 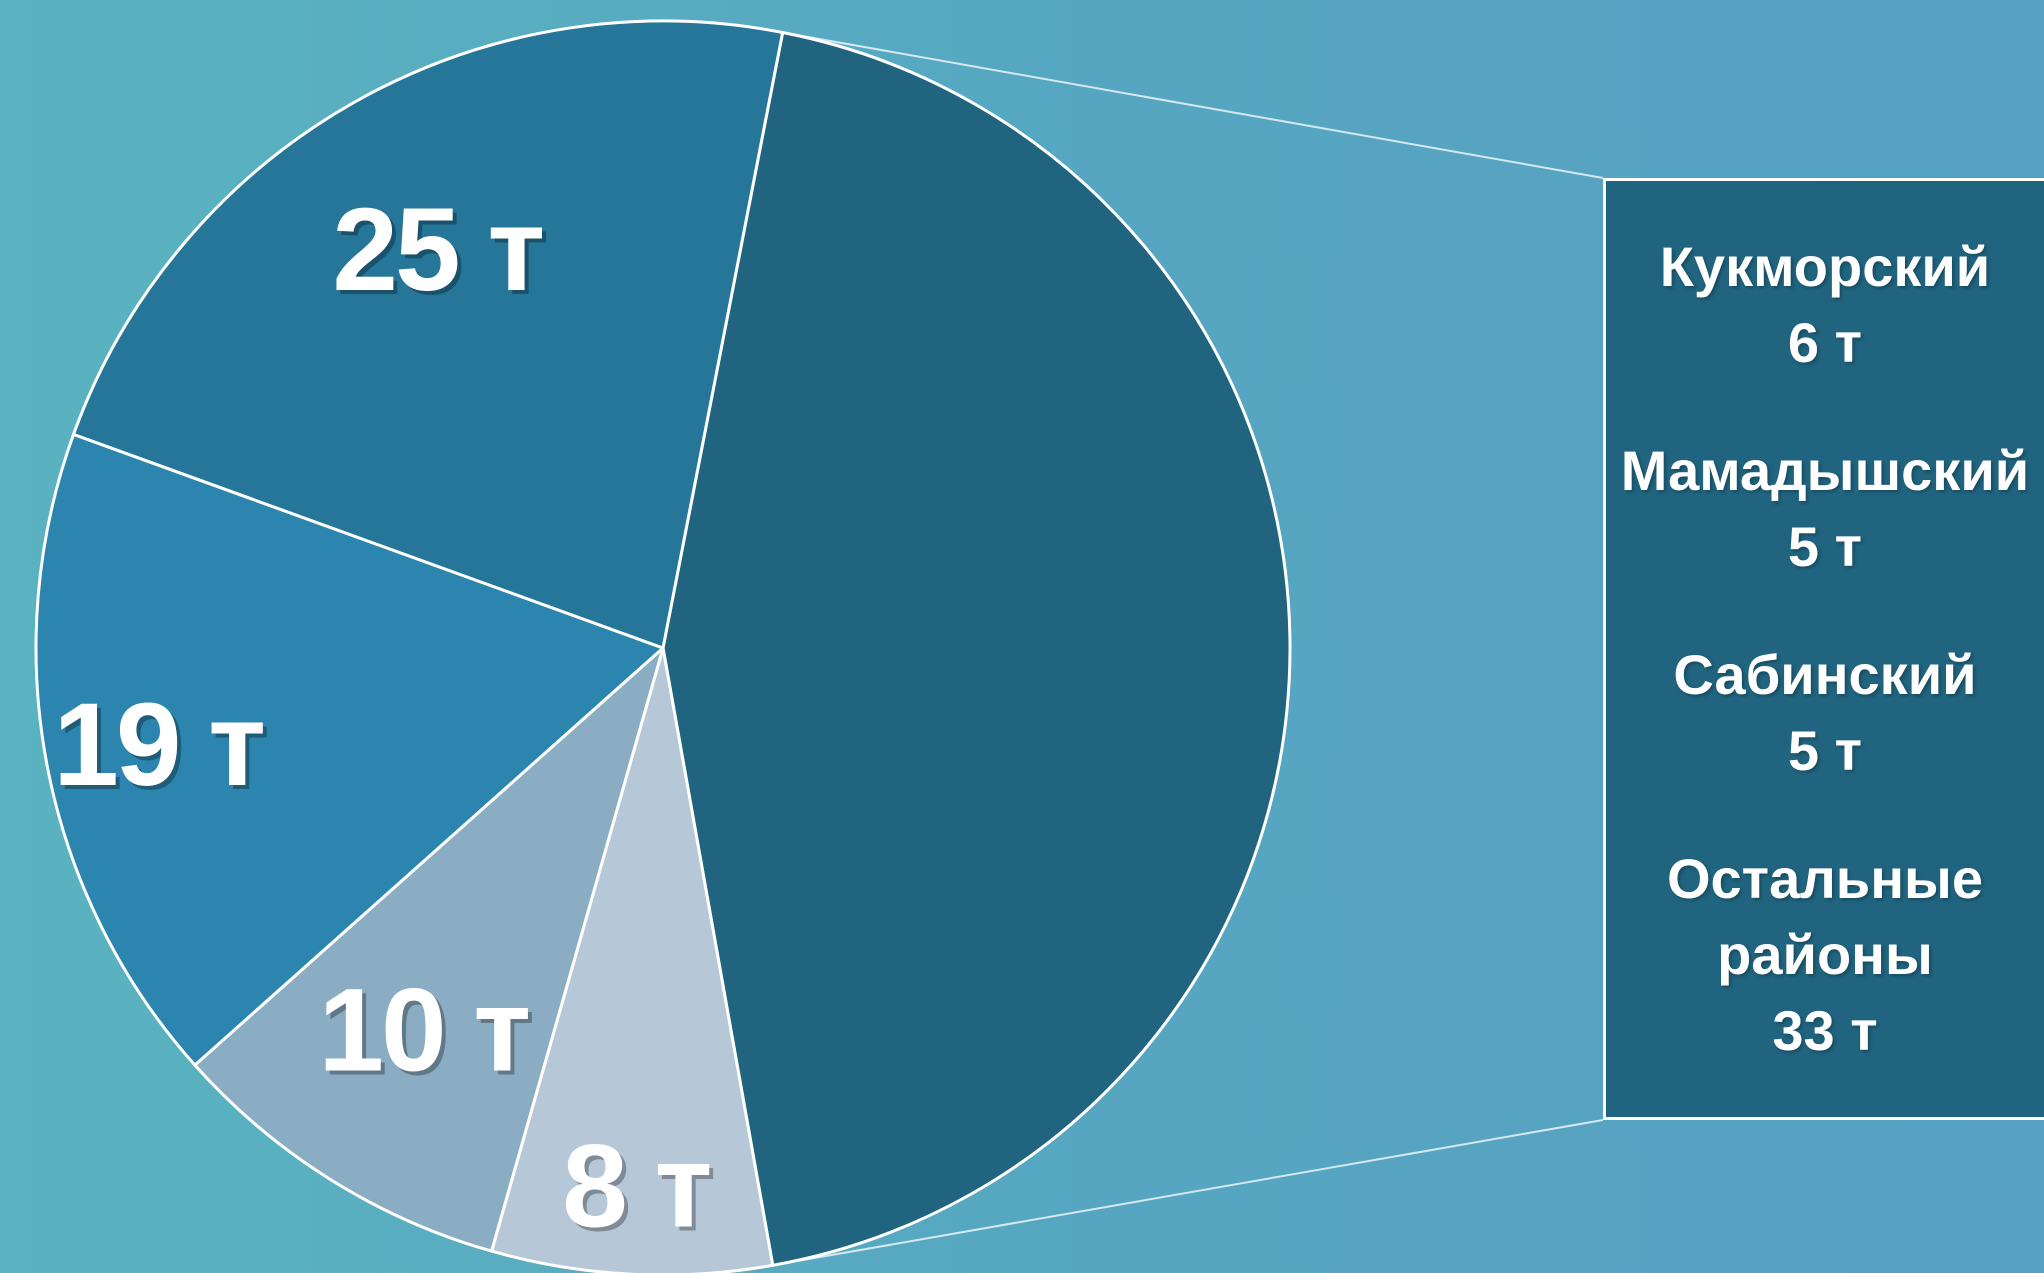 I want to click on breakdown-item-mamadyshsky: Мамадышский 5 т, so click(x=1825, y=509).